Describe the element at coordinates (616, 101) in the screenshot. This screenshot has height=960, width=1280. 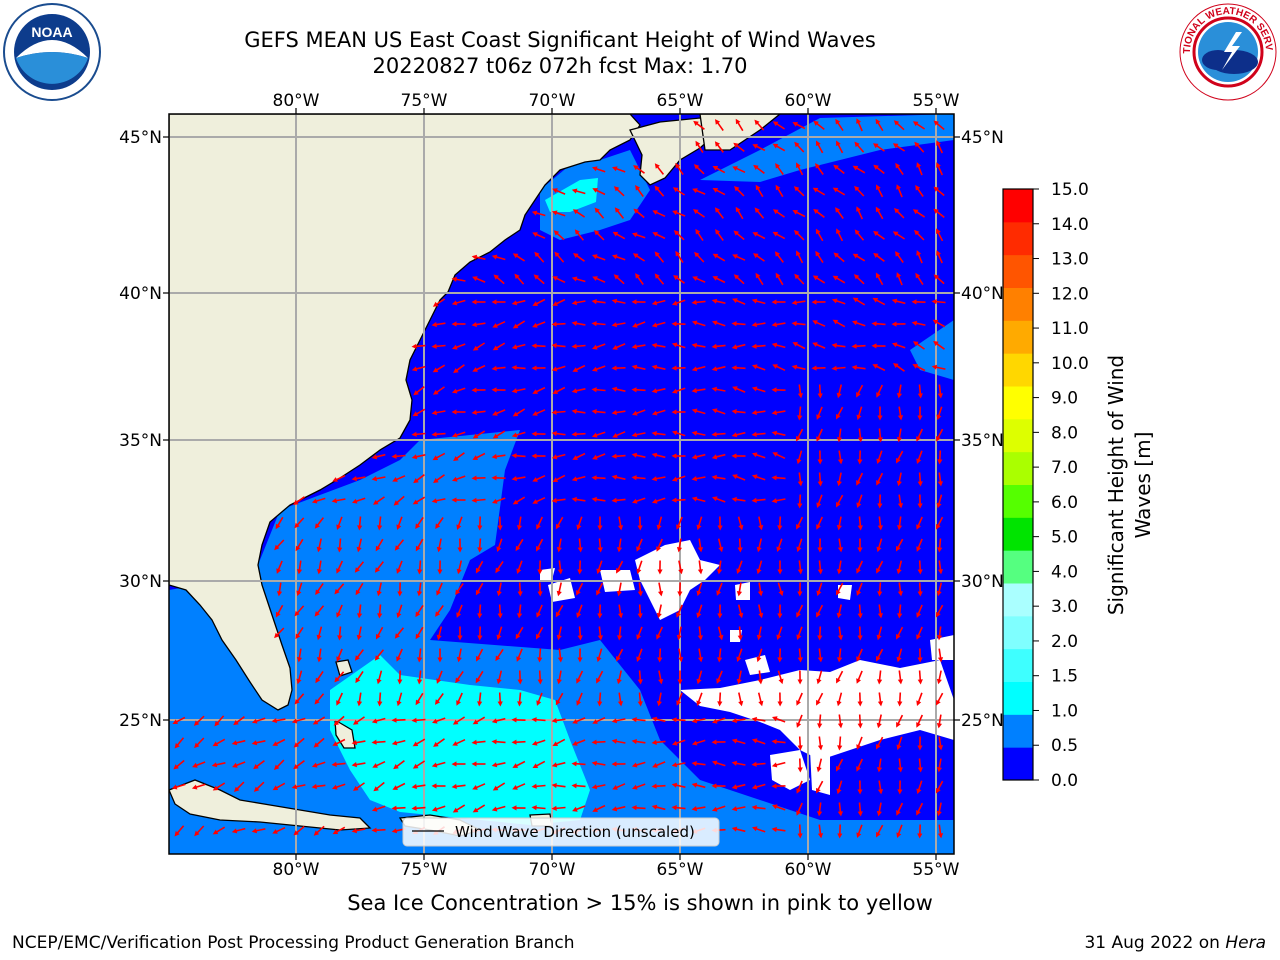
I see `lon-labels-top: 80°W 75°W 70°W 65°W 60°W 55°W` at that location.